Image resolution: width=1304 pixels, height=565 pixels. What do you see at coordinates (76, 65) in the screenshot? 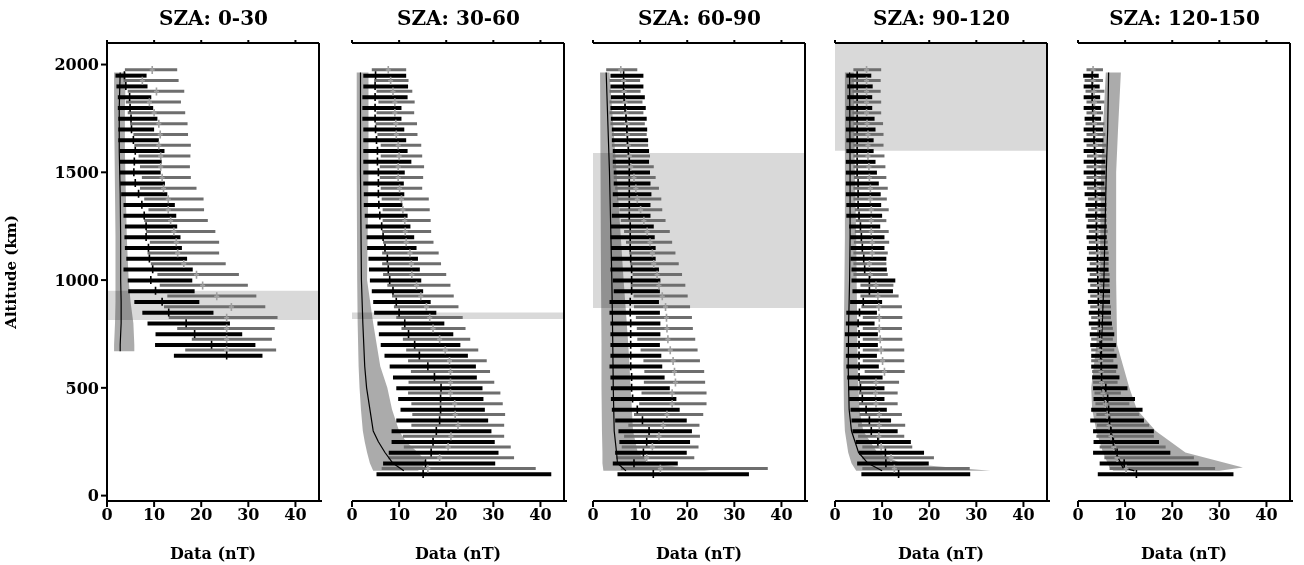
I see `y-tick-label: 2000` at bounding box center [76, 65].